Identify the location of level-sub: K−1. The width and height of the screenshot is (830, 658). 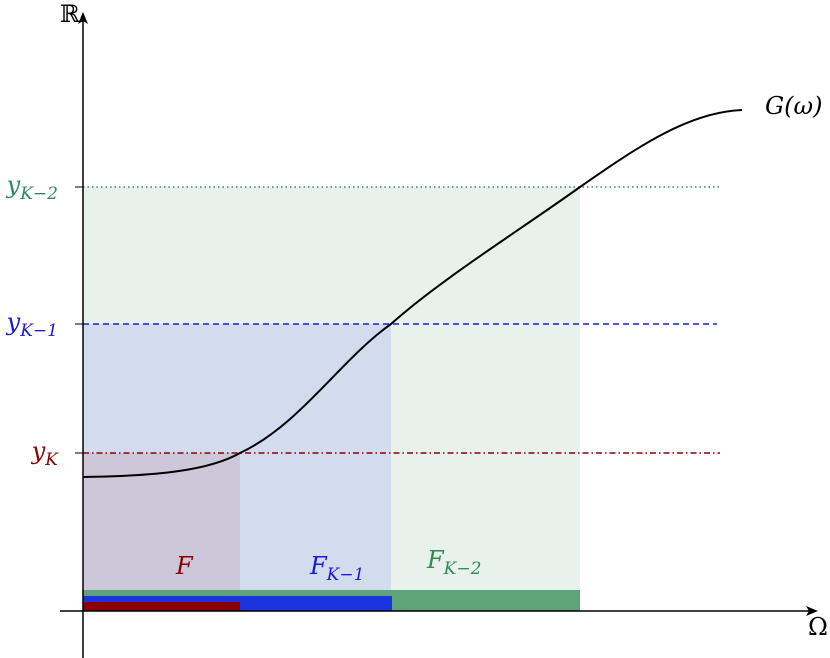
(38, 331).